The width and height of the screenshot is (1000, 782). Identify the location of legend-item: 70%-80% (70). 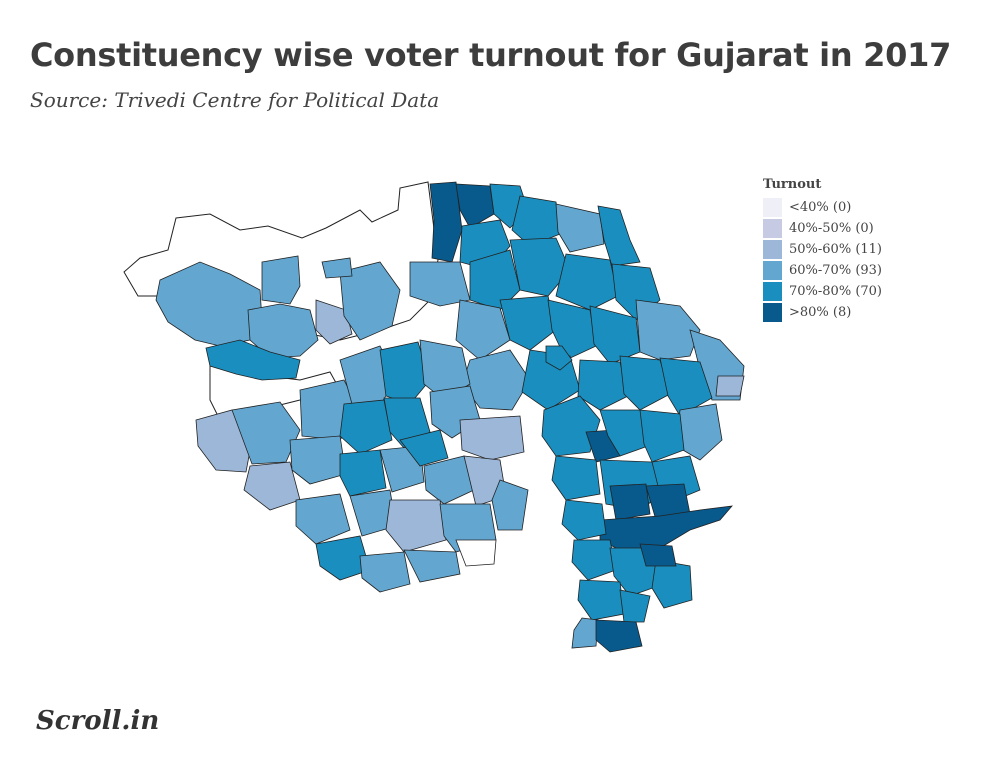
(822, 291).